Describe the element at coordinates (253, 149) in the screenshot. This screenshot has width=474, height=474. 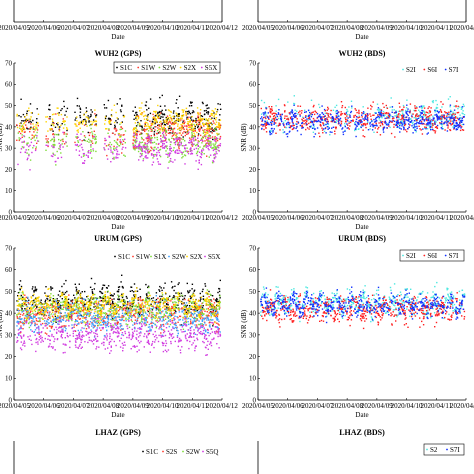
I see `y-tick-label: 30` at that location.